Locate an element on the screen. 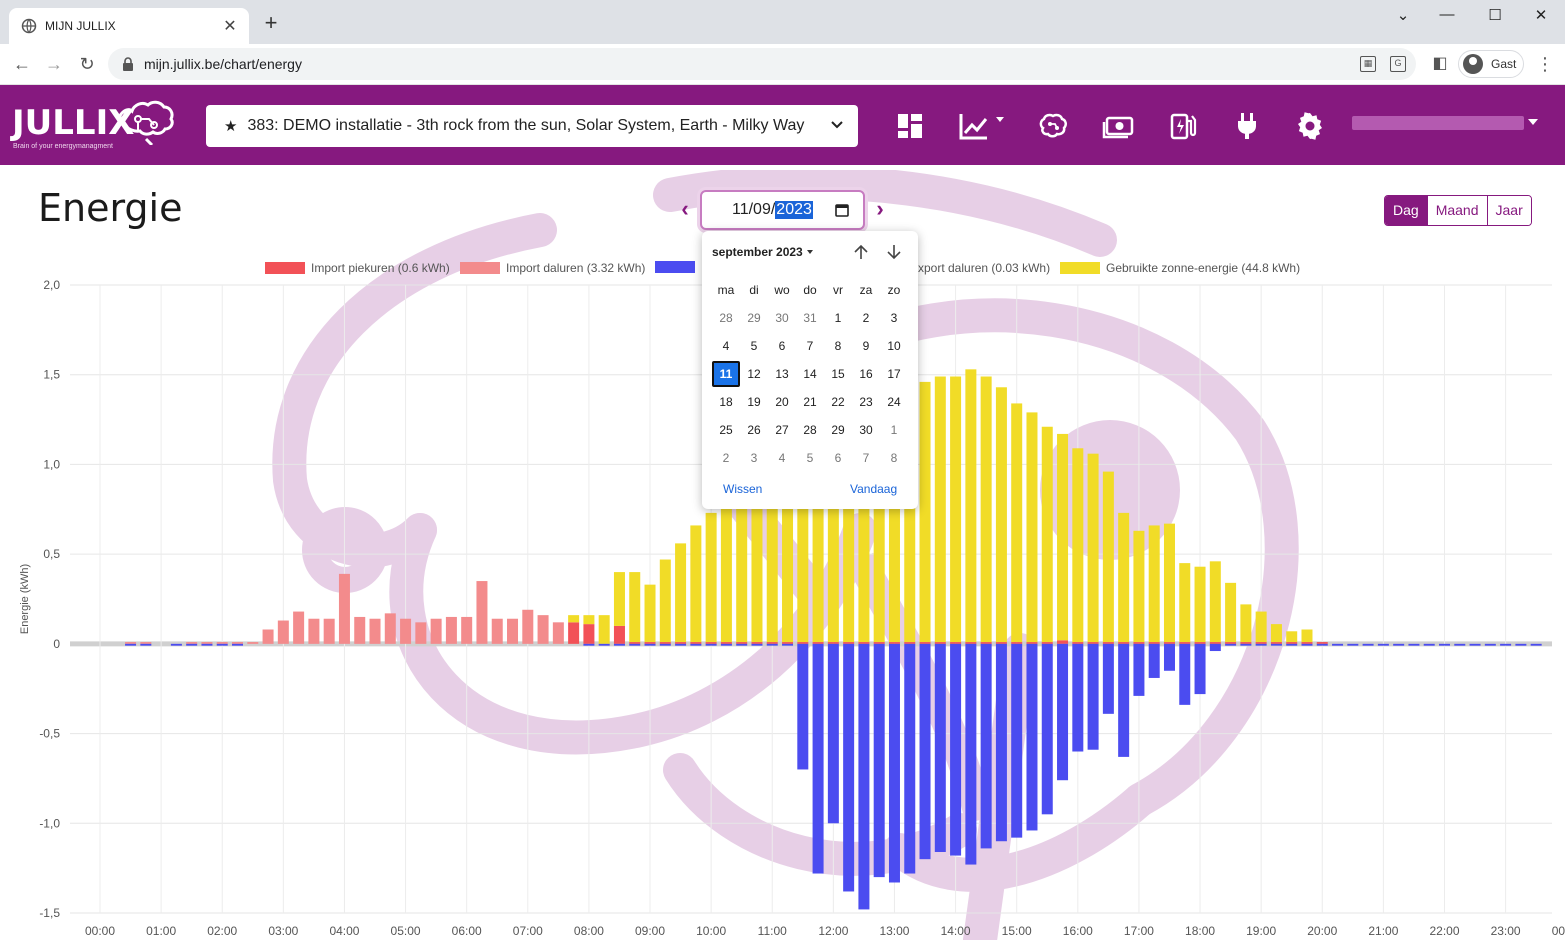  new-tab-icon: + is located at coordinates (271, 22).